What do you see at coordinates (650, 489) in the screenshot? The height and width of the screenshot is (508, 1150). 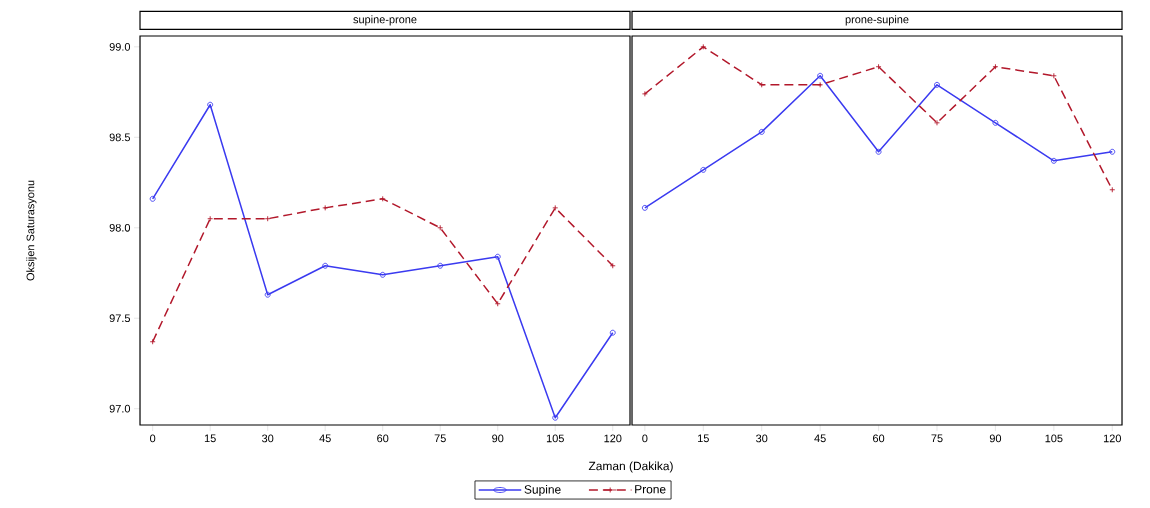 I see `legend-label: Prone` at bounding box center [650, 489].